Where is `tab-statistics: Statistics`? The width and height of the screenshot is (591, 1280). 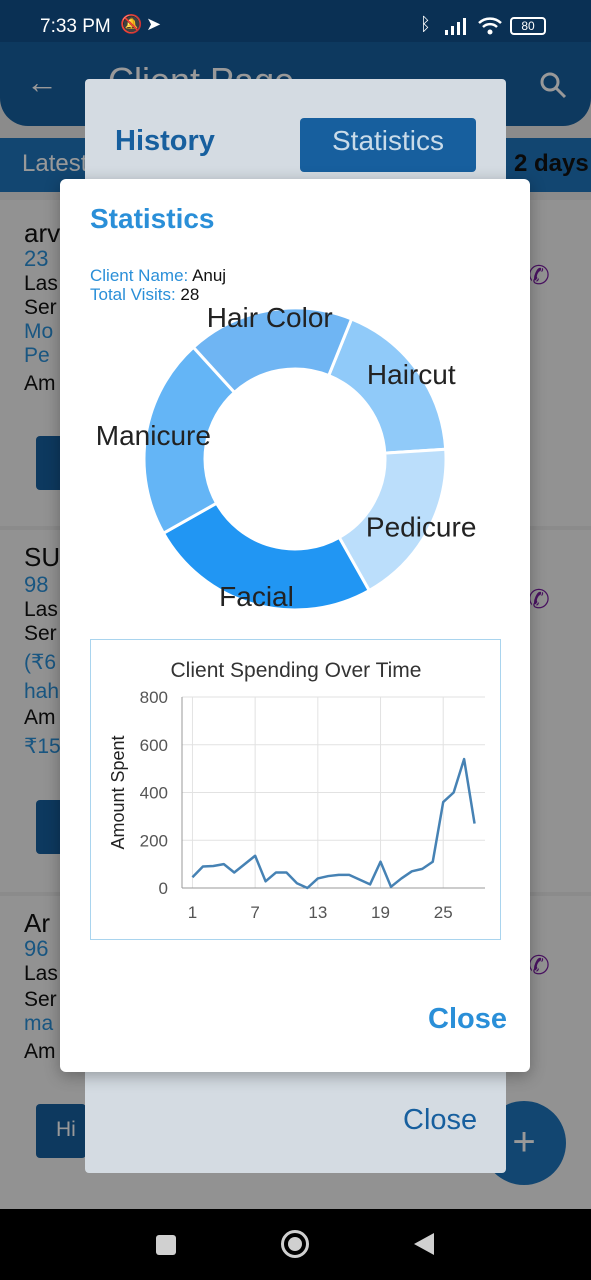 tab-statistics: Statistics is located at coordinates (388, 145).